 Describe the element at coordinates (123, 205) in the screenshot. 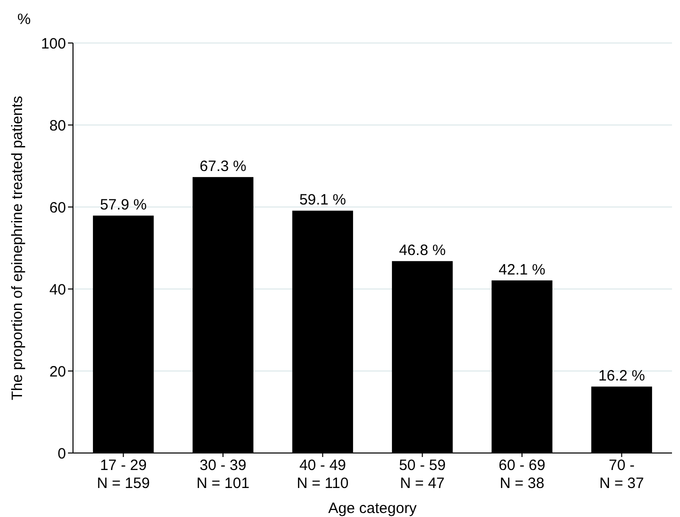

I see `data-label: 57.9 %` at that location.